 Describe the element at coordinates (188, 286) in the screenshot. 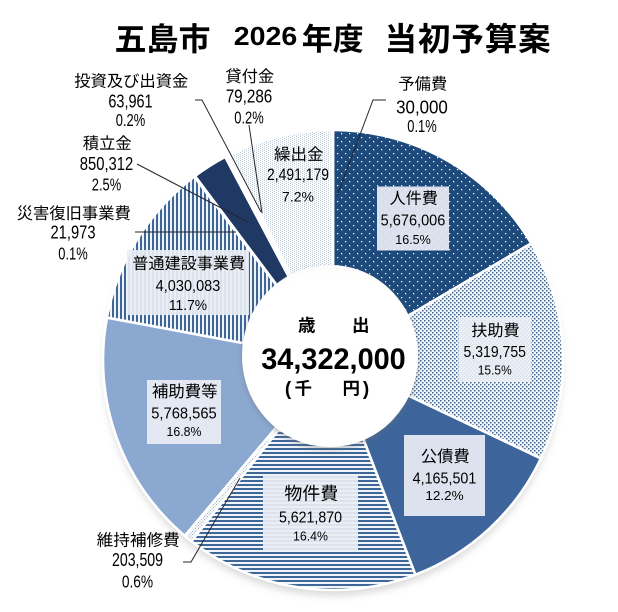

I see `svg-text: 4,030,083` at that location.